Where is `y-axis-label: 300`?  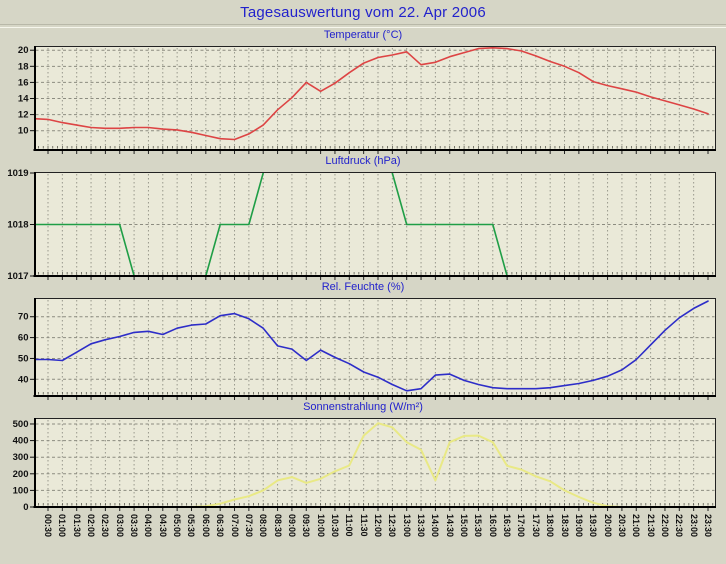
y-axis-label: 300 is located at coordinates (21, 457).